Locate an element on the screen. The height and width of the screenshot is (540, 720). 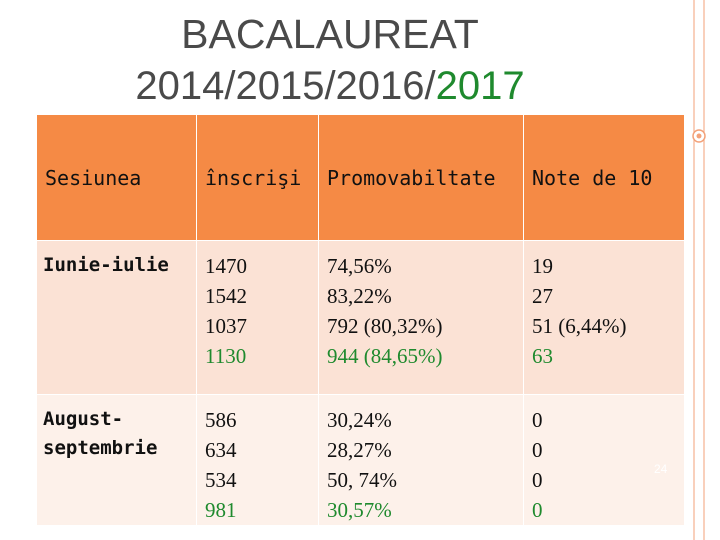
value-2017: 1130 is located at coordinates (226, 356).